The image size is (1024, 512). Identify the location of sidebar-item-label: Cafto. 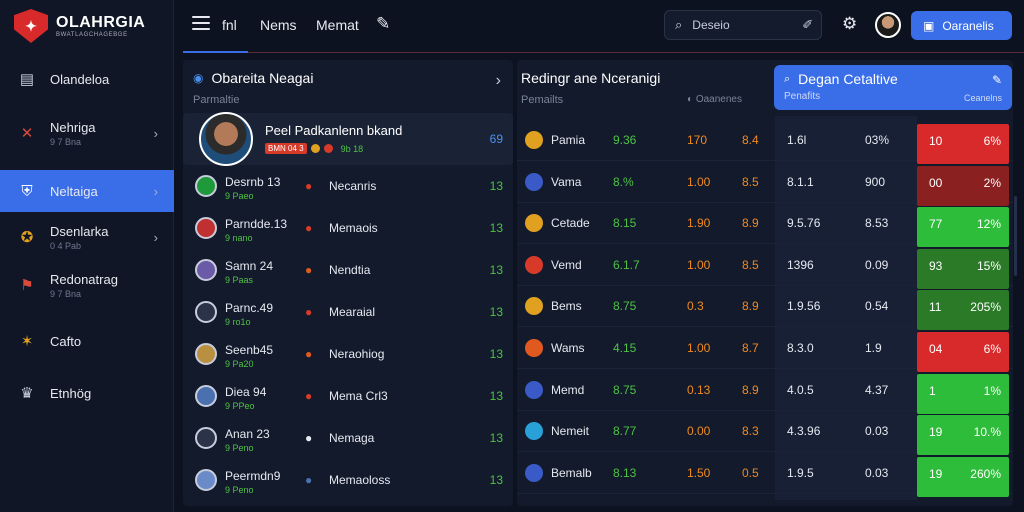
(66, 341).